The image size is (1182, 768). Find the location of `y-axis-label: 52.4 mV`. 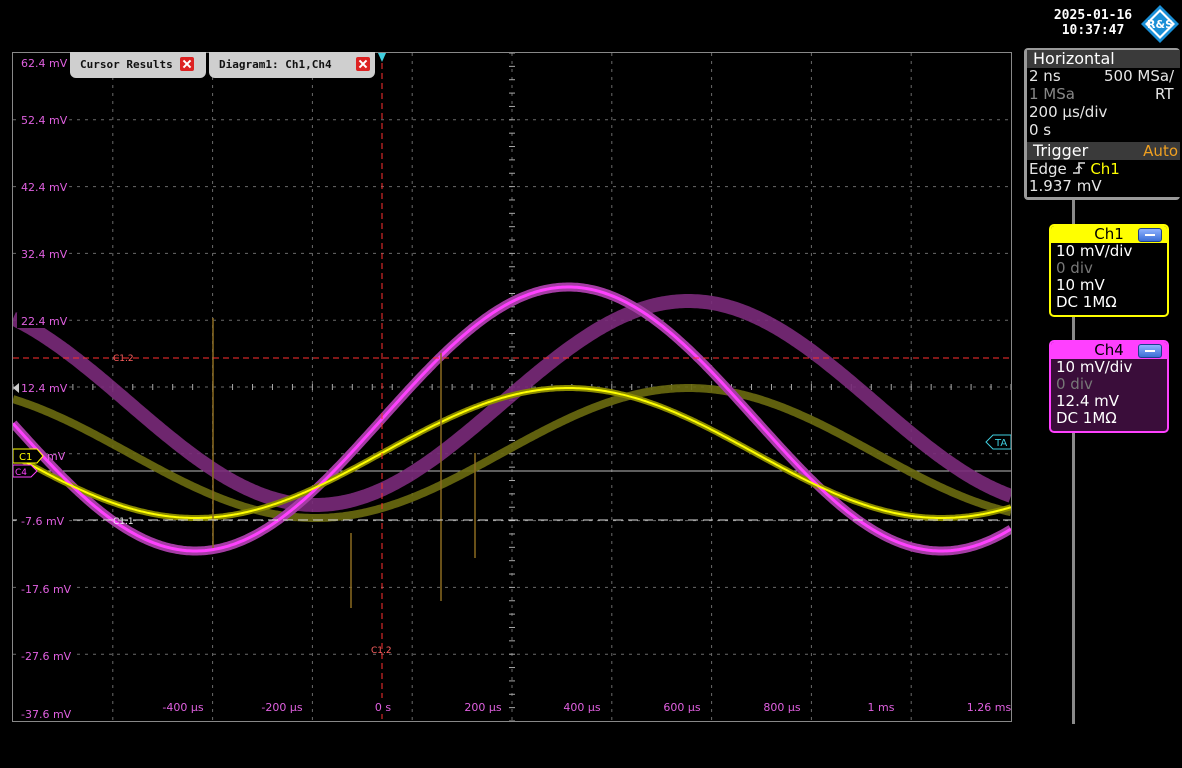

y-axis-label: 52.4 mV is located at coordinates (44, 120).